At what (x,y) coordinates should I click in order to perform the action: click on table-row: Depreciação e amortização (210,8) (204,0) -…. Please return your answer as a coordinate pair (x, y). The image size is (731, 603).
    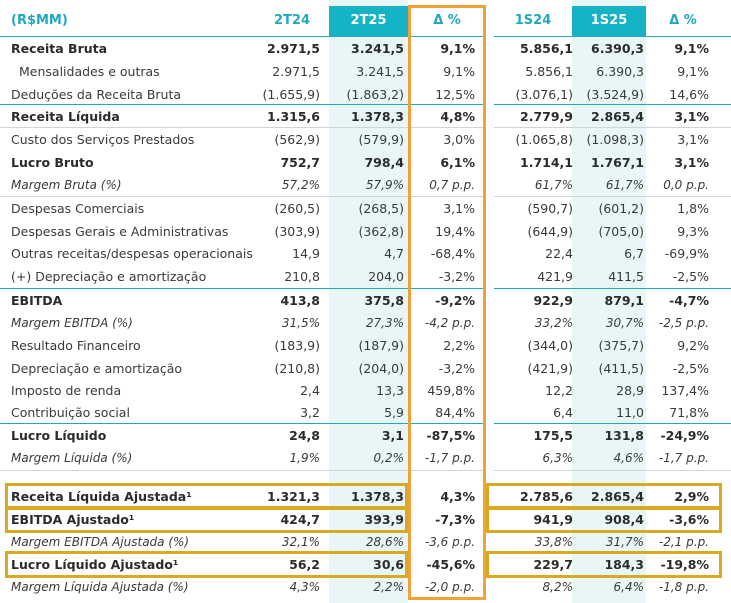
    Looking at the image, I should click on (365, 368).